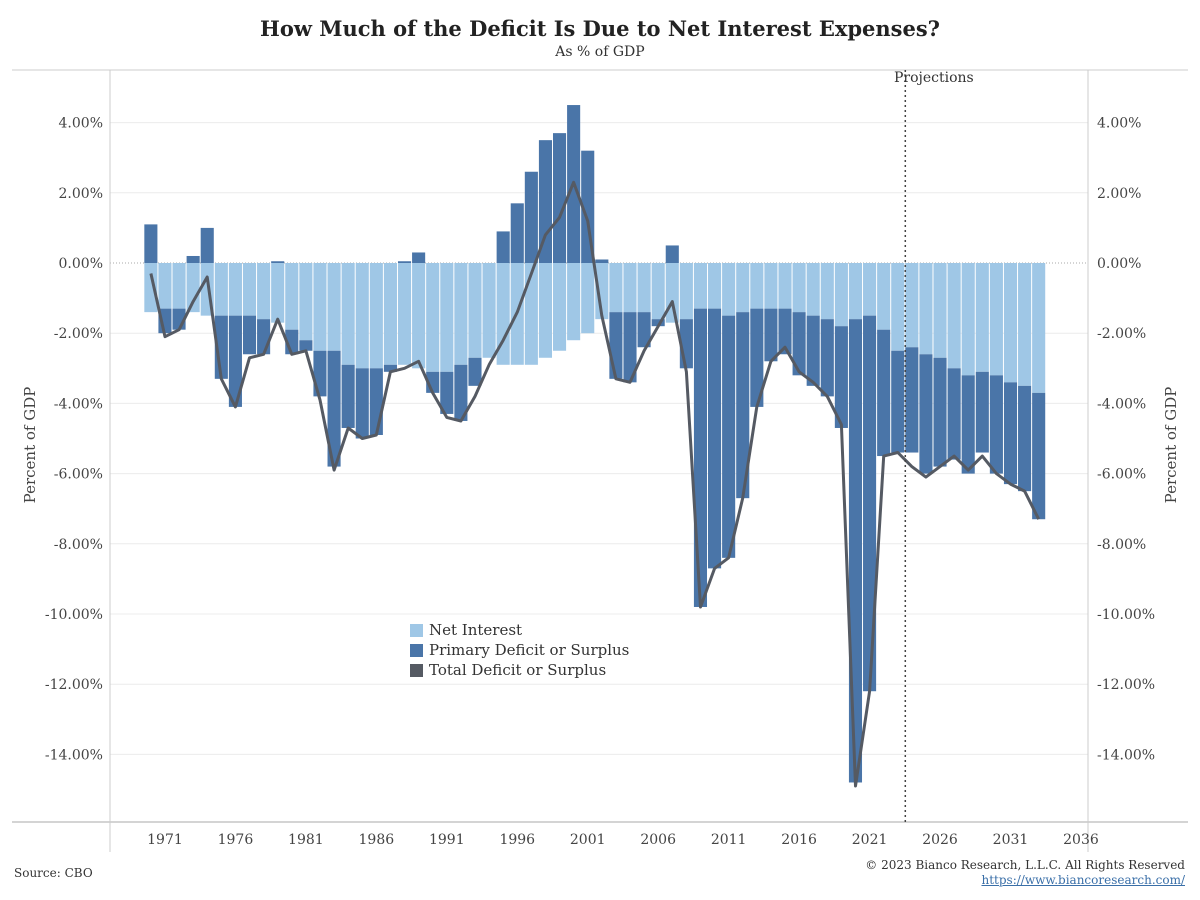 The width and height of the screenshot is (1200, 900). What do you see at coordinates (934, 78) in the screenshot?
I see `projections-label: Projections` at bounding box center [934, 78].